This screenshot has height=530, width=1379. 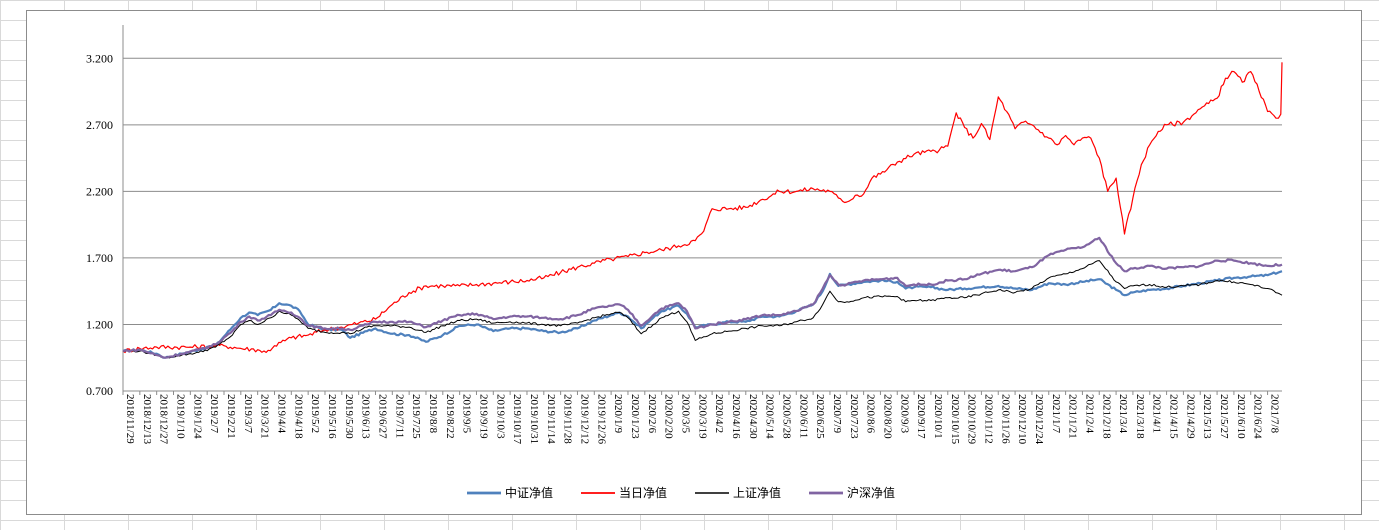 I want to click on x-tick-label: 2021/1/21, so click(x=1073, y=416).